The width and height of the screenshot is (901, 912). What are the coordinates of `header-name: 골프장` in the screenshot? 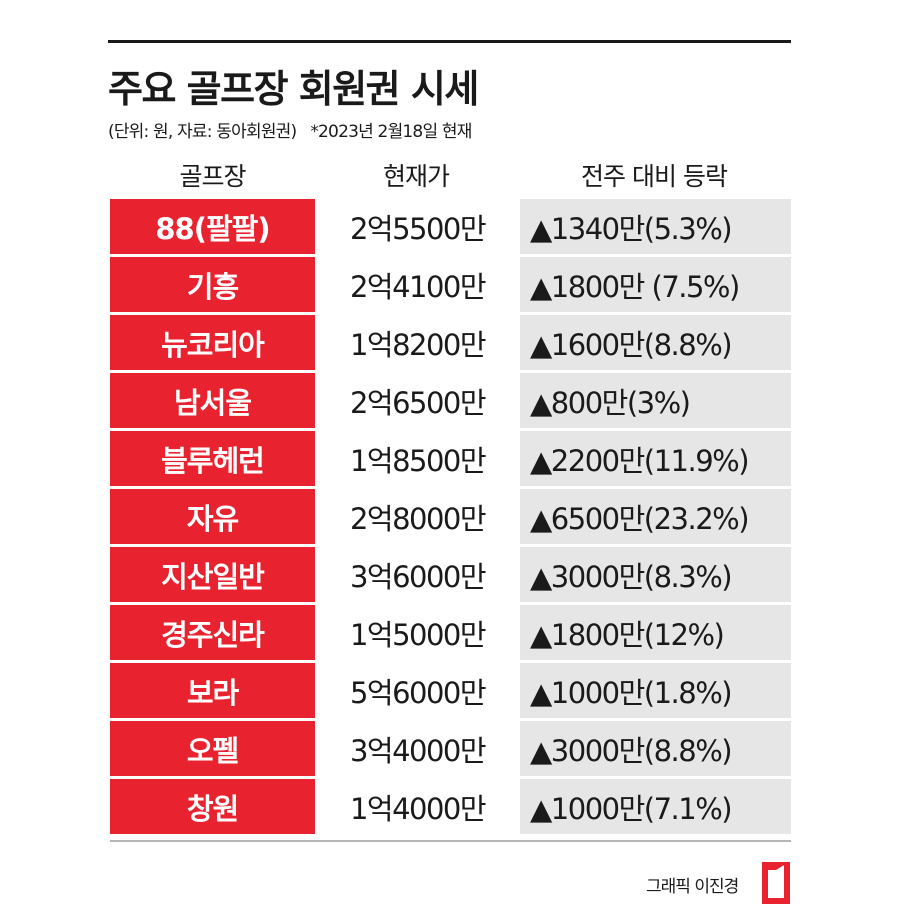 It's located at (212, 176).